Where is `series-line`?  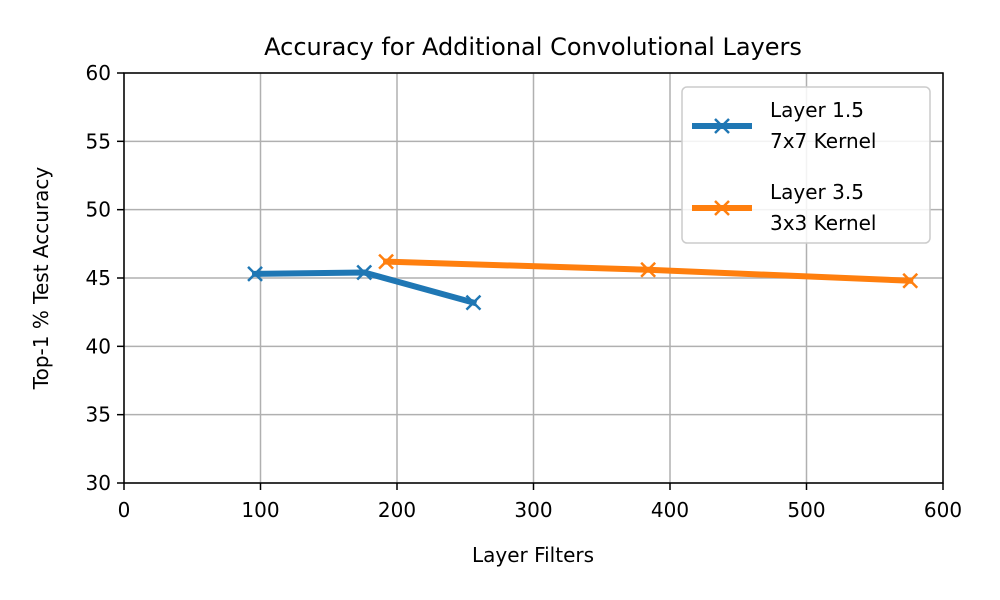 series-line is located at coordinates (365, 288).